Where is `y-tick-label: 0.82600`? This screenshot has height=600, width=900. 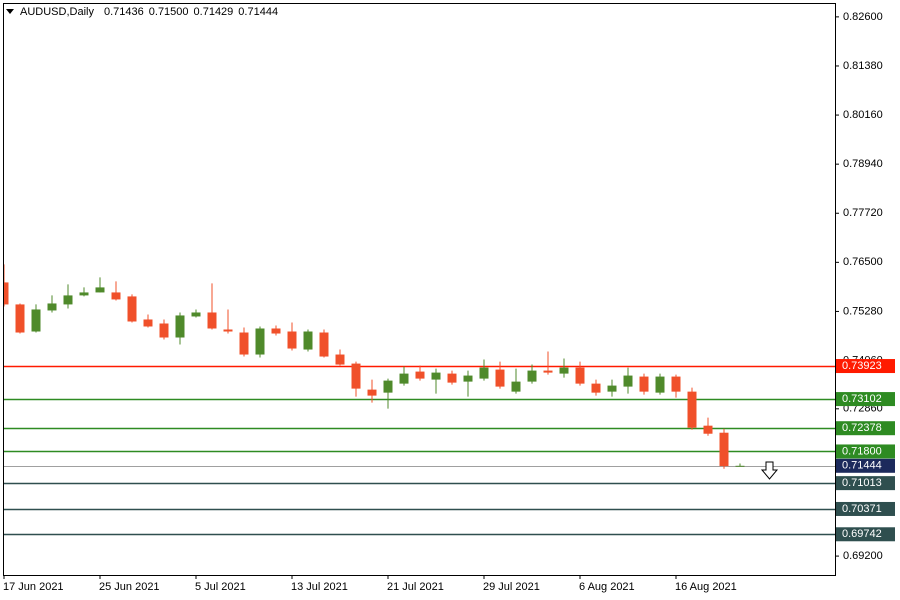 y-tick-label: 0.82600 is located at coordinates (863, 17).